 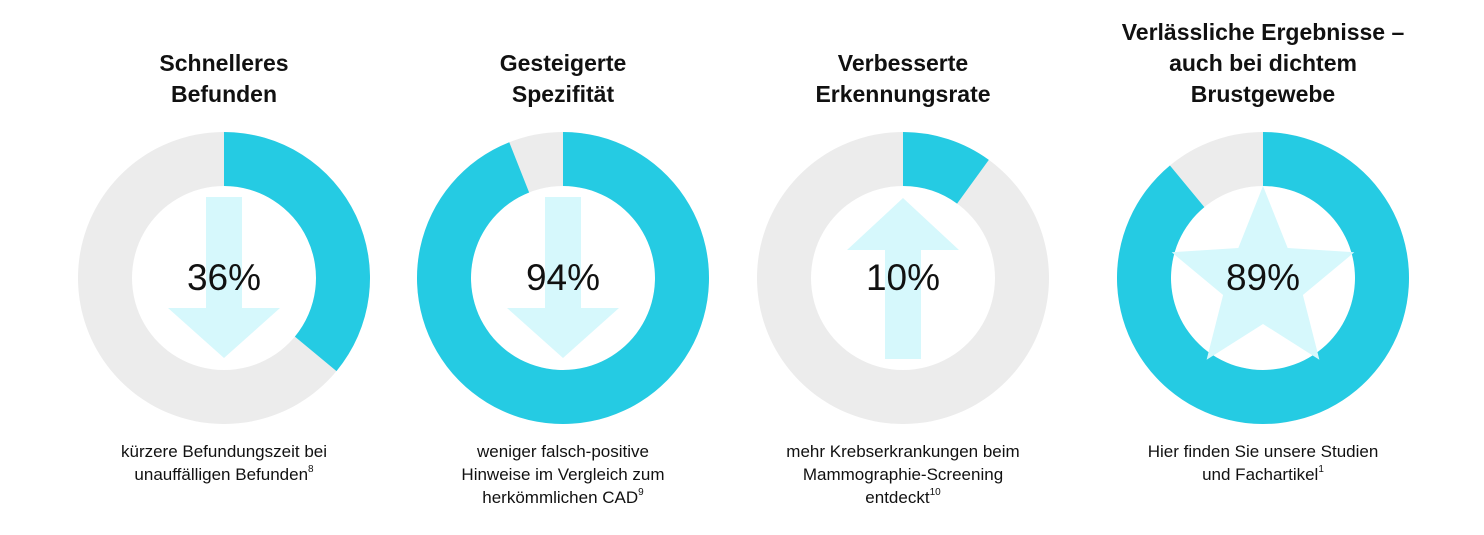 I want to click on panel-title-line: Brustgewebe, so click(x=1263, y=94).